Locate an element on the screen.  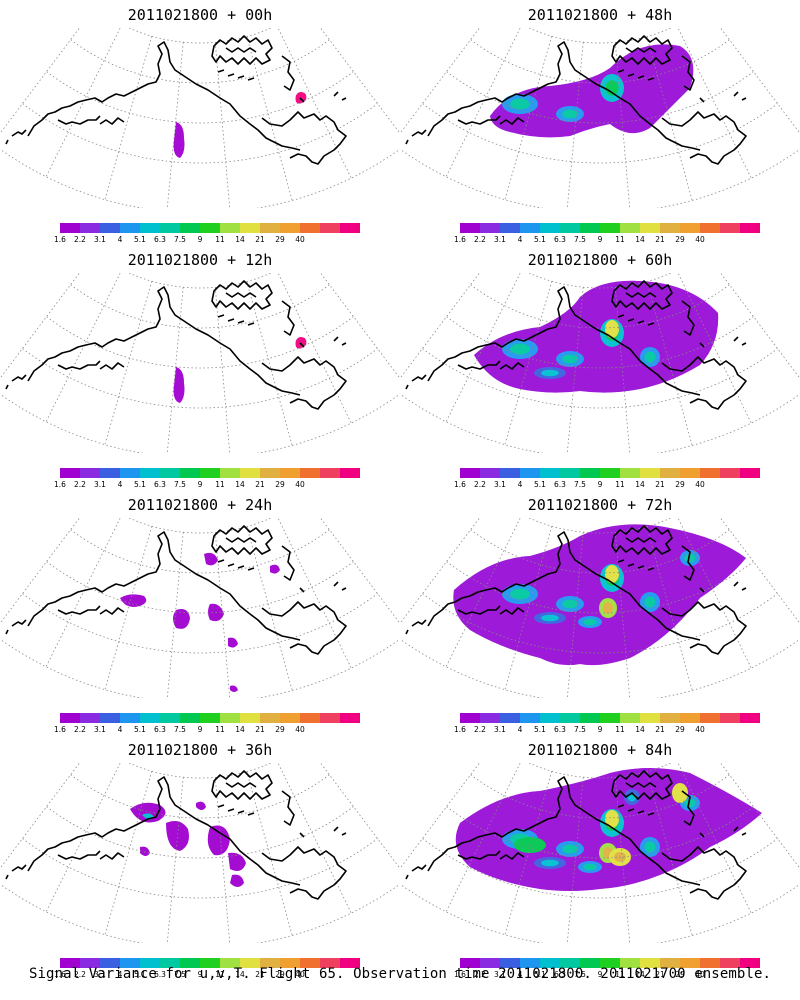
panel-title: 2011021800 + 60h is located at coordinates (600, 260).